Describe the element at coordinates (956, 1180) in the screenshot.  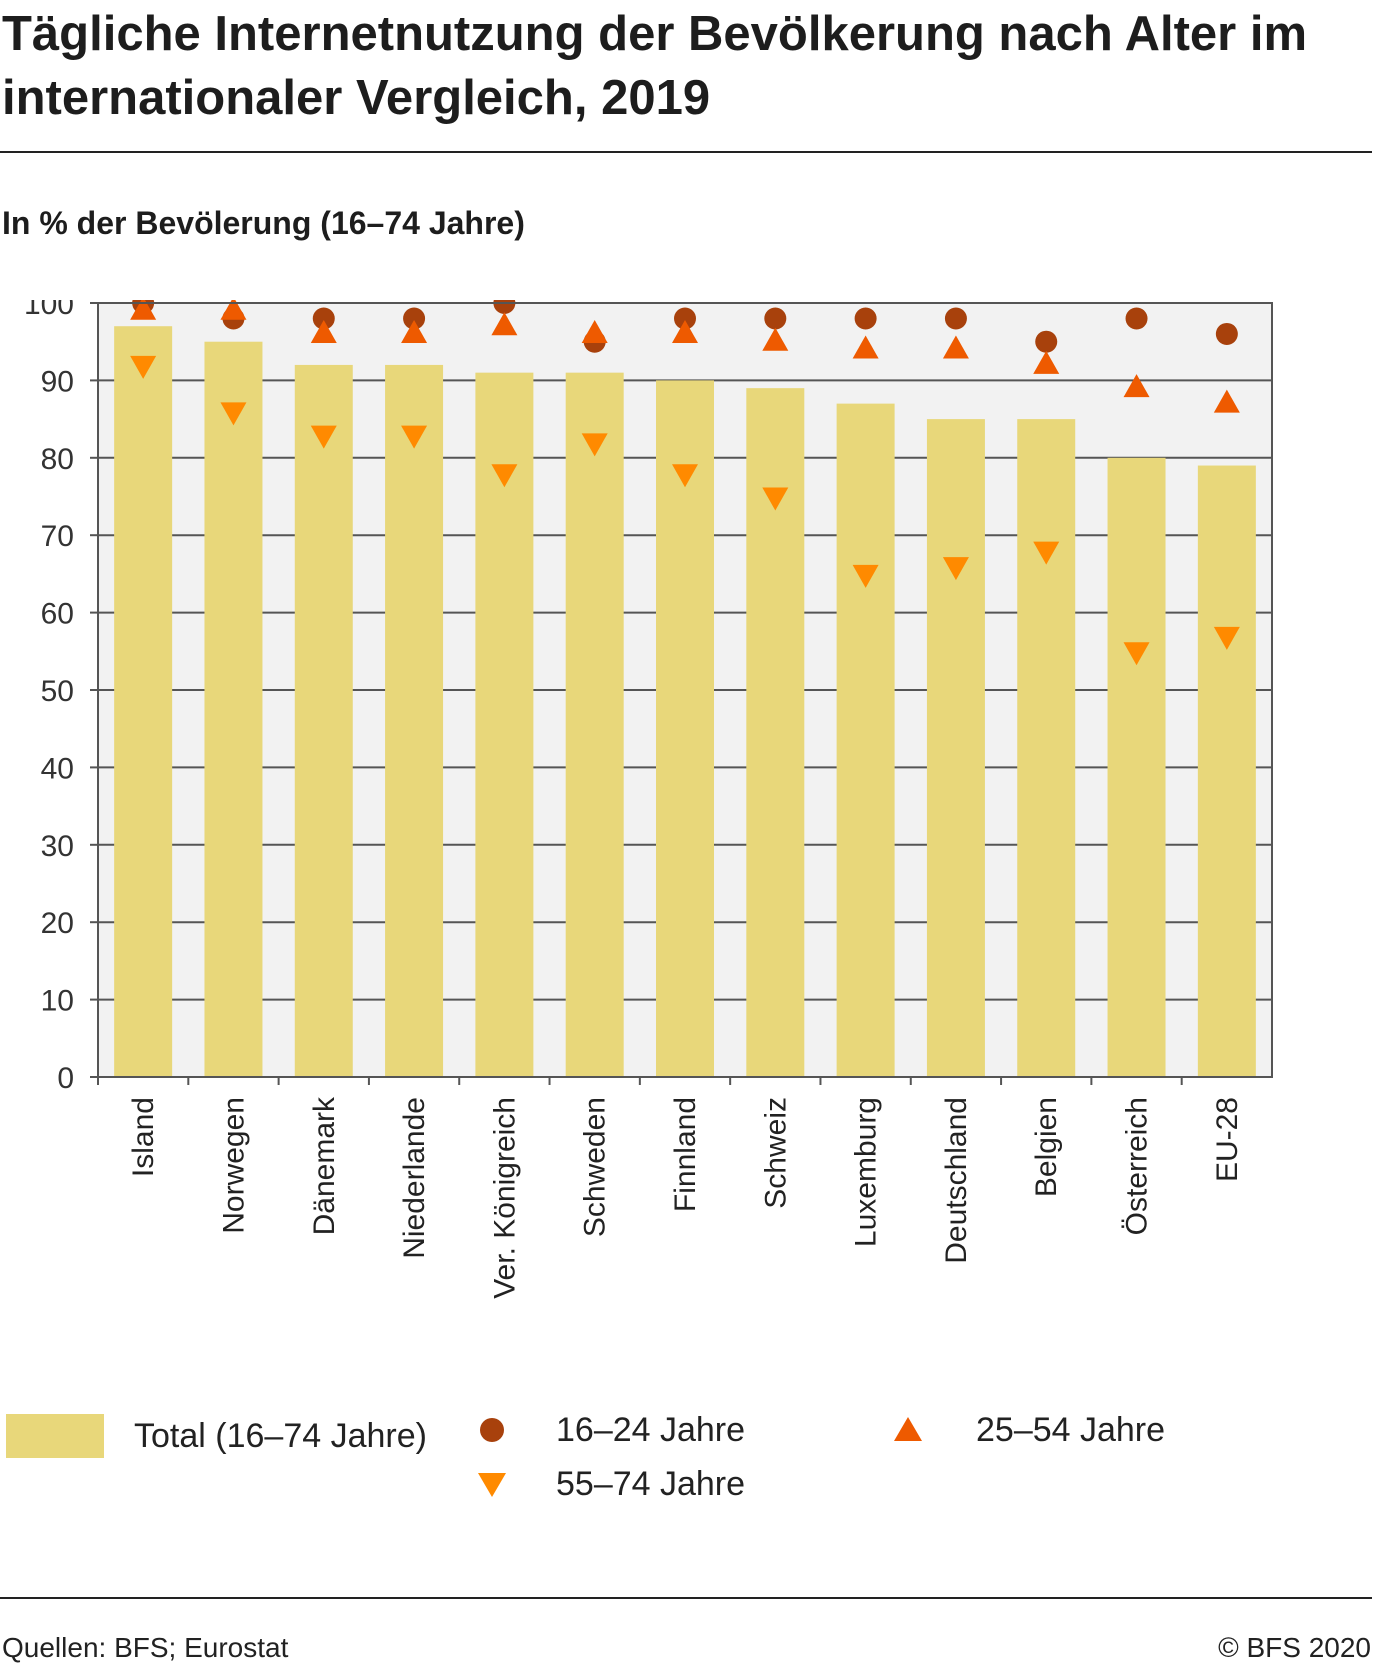
I see `x-category-label: Deutschland` at that location.